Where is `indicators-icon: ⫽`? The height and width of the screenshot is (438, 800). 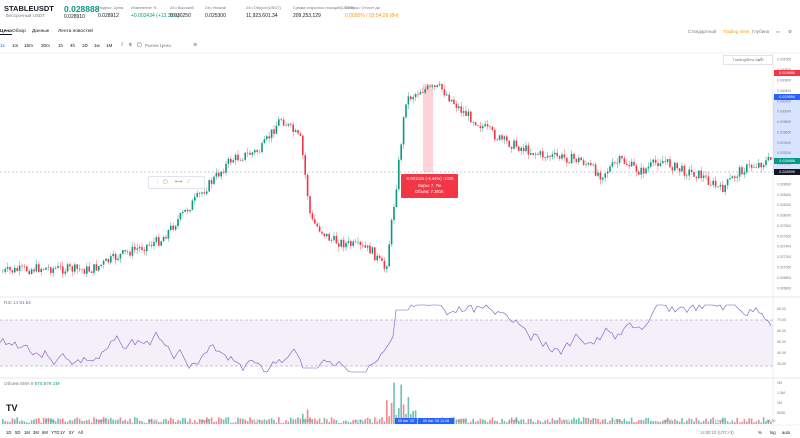 indicators-icon: ⫽ is located at coordinates (122, 45).